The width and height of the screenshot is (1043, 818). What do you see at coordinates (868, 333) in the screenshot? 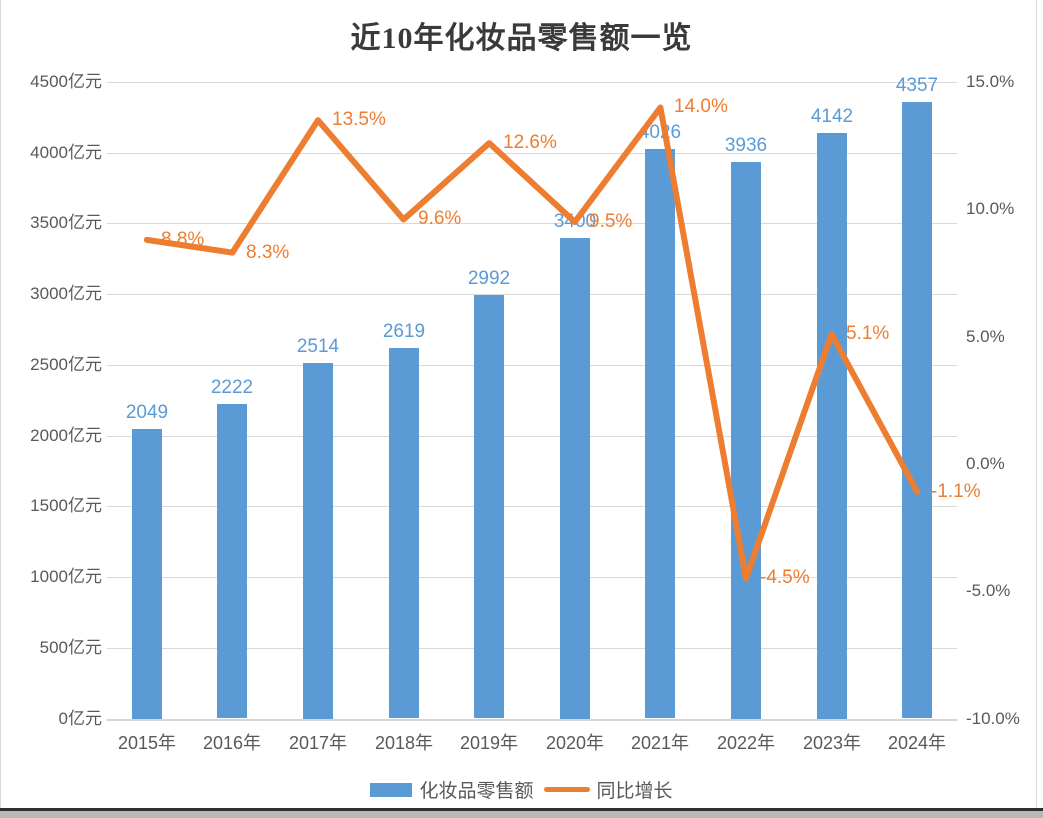
I see `line-point-label: 5.1%` at bounding box center [868, 333].